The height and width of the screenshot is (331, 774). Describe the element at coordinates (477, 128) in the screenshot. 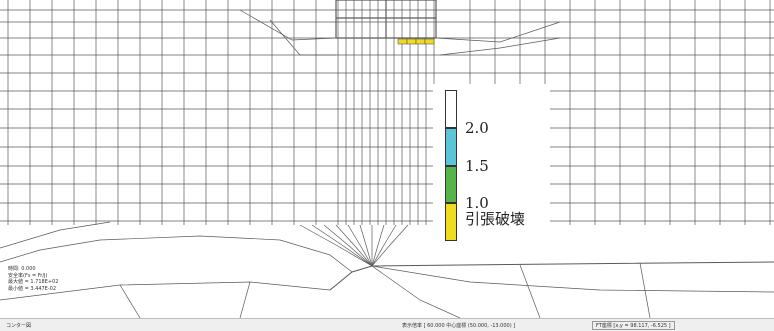

I see `legend-label-2-0: 2.0` at that location.